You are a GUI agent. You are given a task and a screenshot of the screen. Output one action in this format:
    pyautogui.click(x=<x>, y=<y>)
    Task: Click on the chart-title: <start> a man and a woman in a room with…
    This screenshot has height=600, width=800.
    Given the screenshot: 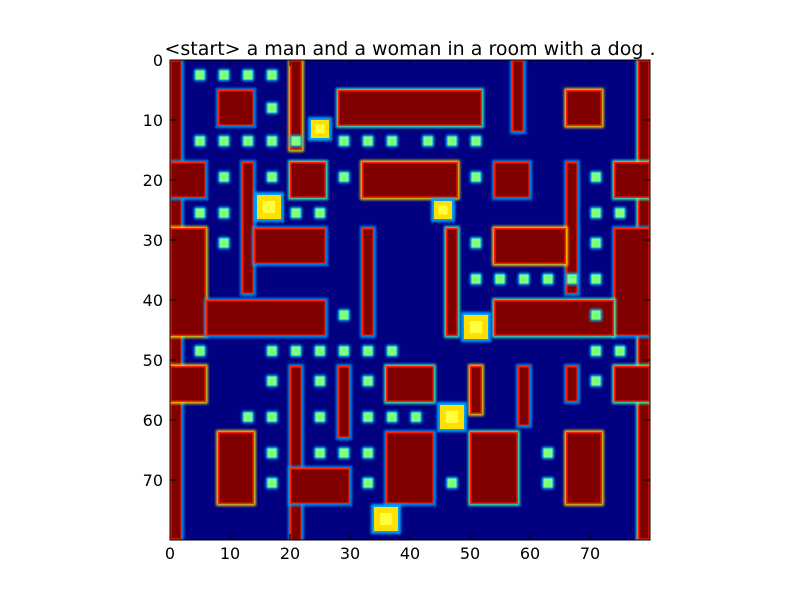 What is the action you would take?
    pyautogui.click(x=409, y=49)
    